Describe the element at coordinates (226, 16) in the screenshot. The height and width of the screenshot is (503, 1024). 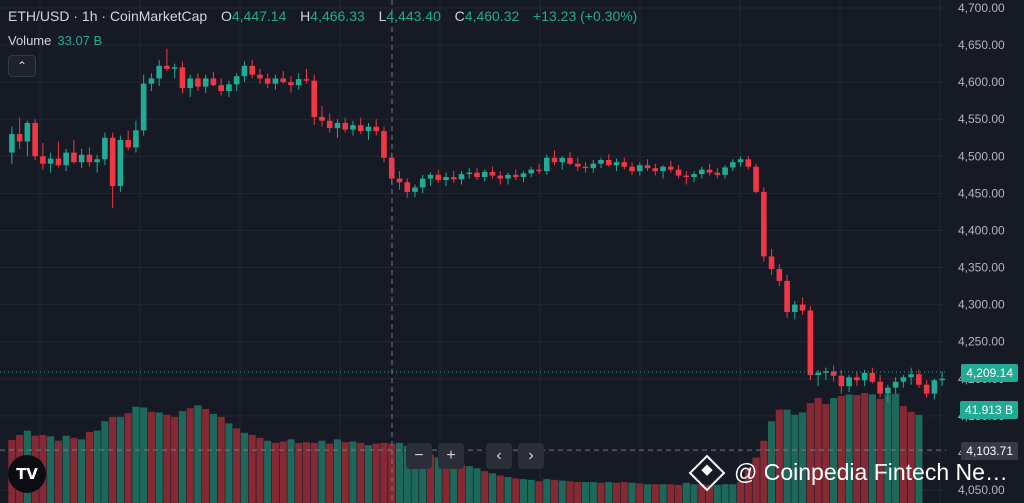
I see `open-key: O` at that location.